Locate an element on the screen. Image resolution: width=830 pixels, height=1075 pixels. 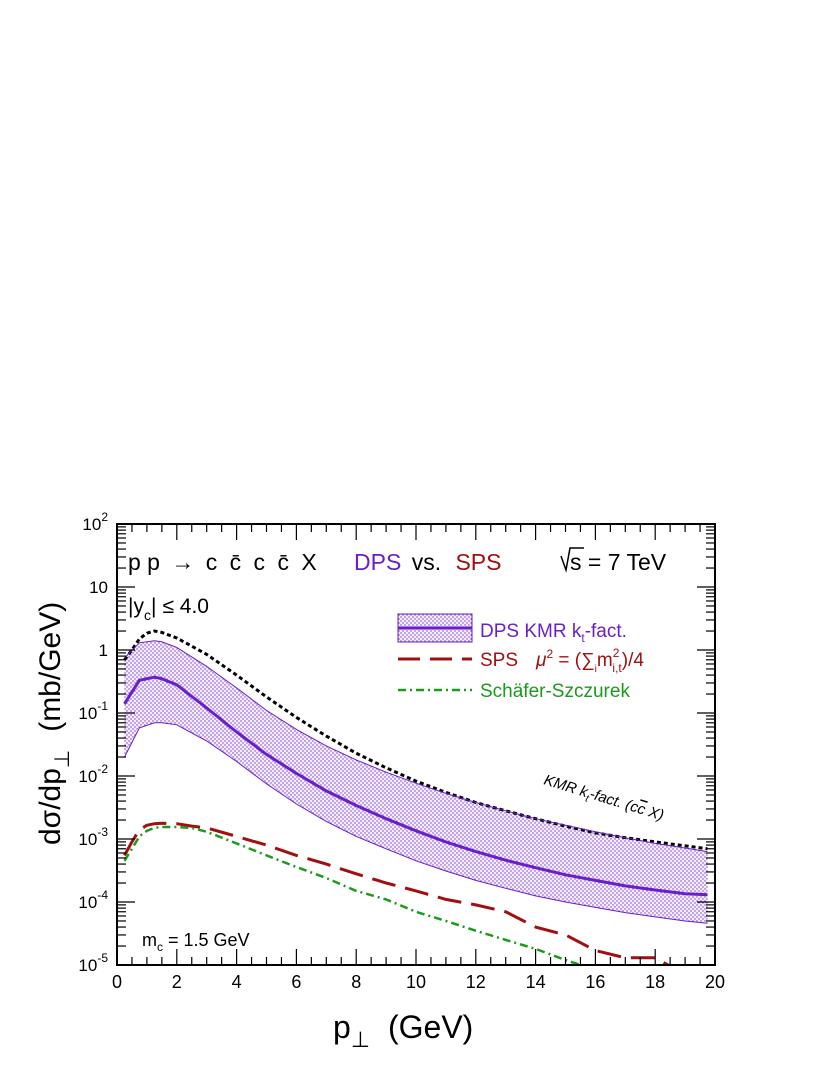
legend-ss-label: Schäfer-Szczurek is located at coordinates (555, 691).